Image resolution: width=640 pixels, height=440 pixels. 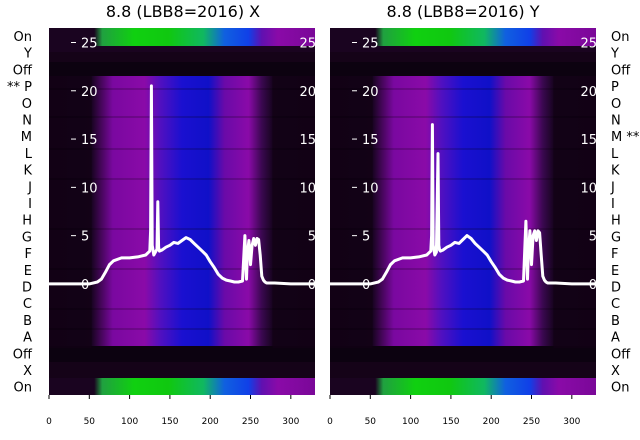 I want to click on row-label-right: F, so click(x=614, y=254).